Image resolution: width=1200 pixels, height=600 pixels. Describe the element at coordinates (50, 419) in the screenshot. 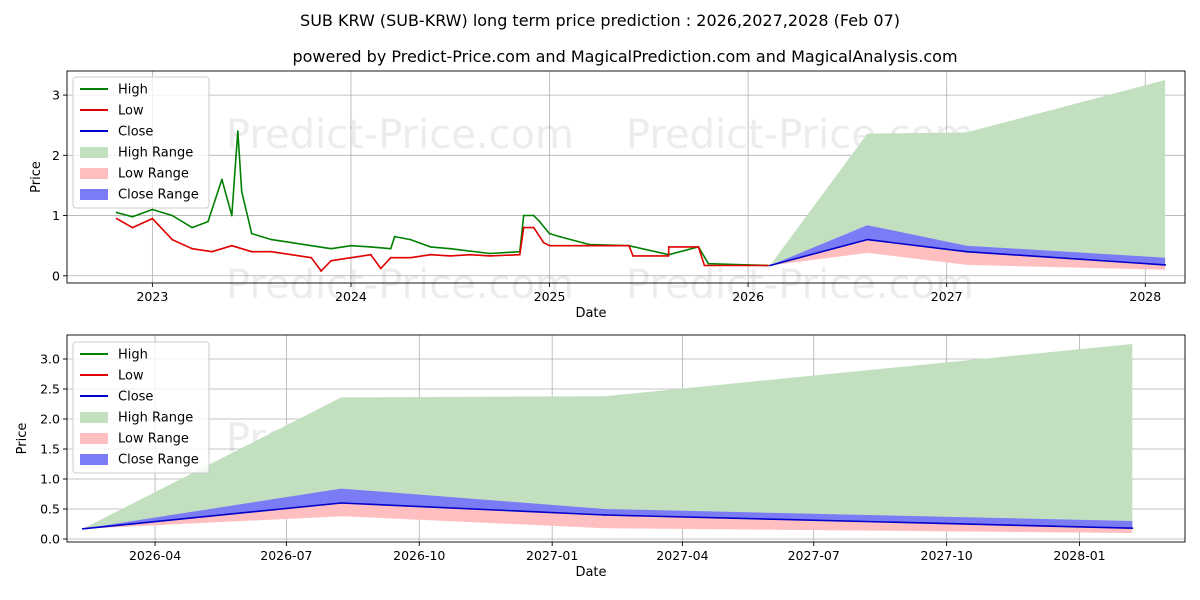

I see `y-tick-label: 2.0` at that location.